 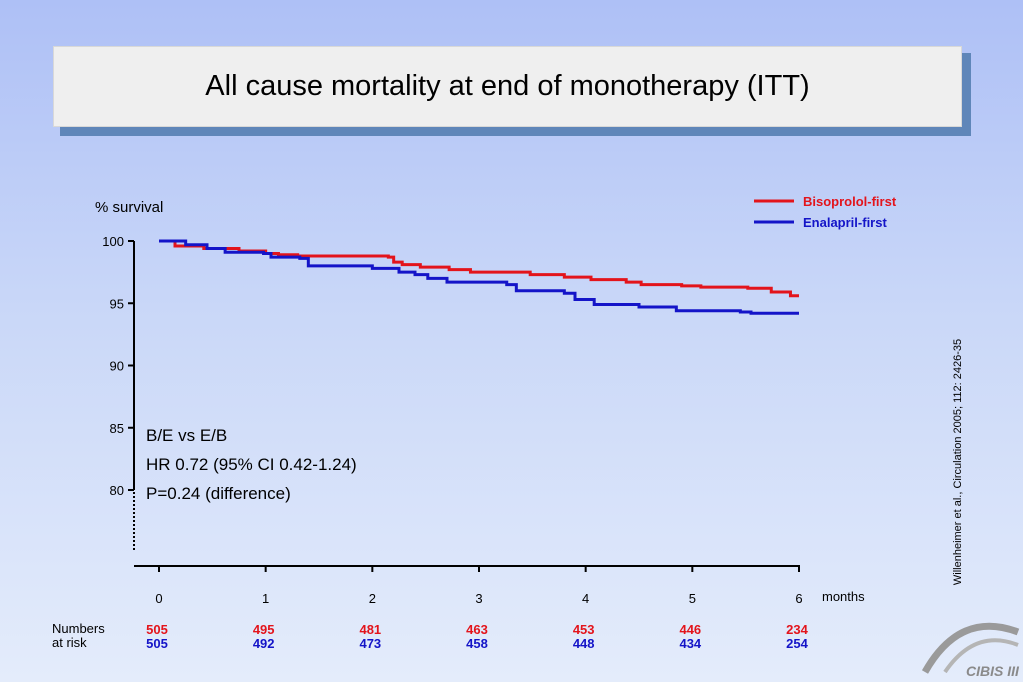 What do you see at coordinates (477, 643) in the screenshot?
I see `risk-count-enalapril: 458` at bounding box center [477, 643].